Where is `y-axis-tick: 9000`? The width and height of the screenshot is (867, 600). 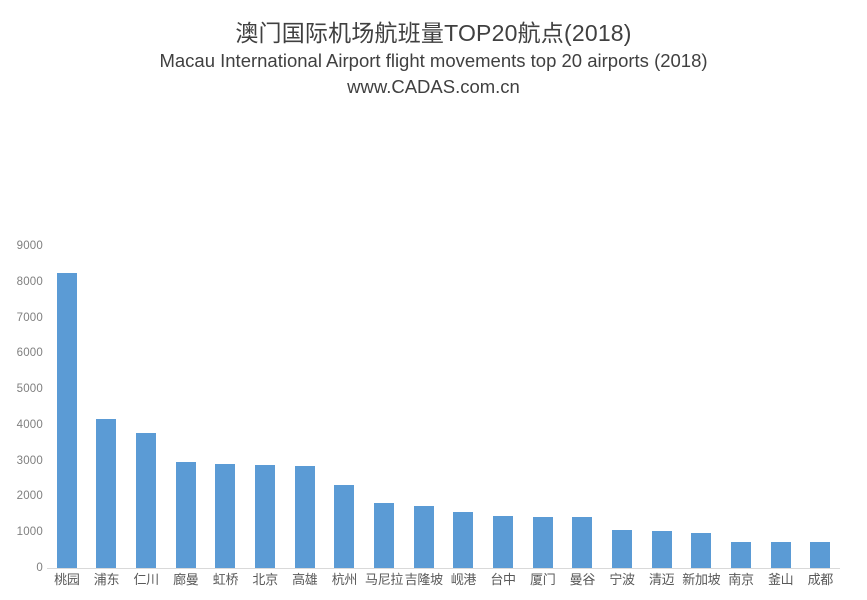 y-axis-tick: 9000 is located at coordinates (29, 246).